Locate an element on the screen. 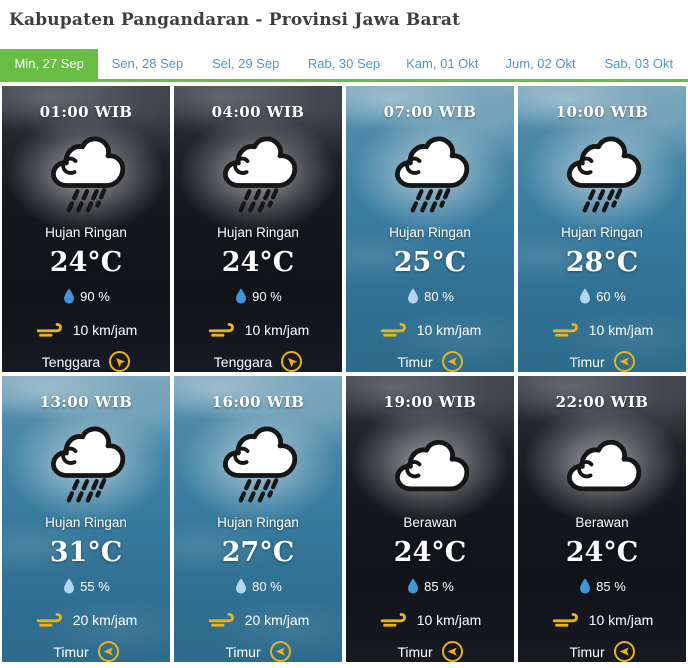  day-tab-label: Sen, 28 Sep is located at coordinates (147, 63).